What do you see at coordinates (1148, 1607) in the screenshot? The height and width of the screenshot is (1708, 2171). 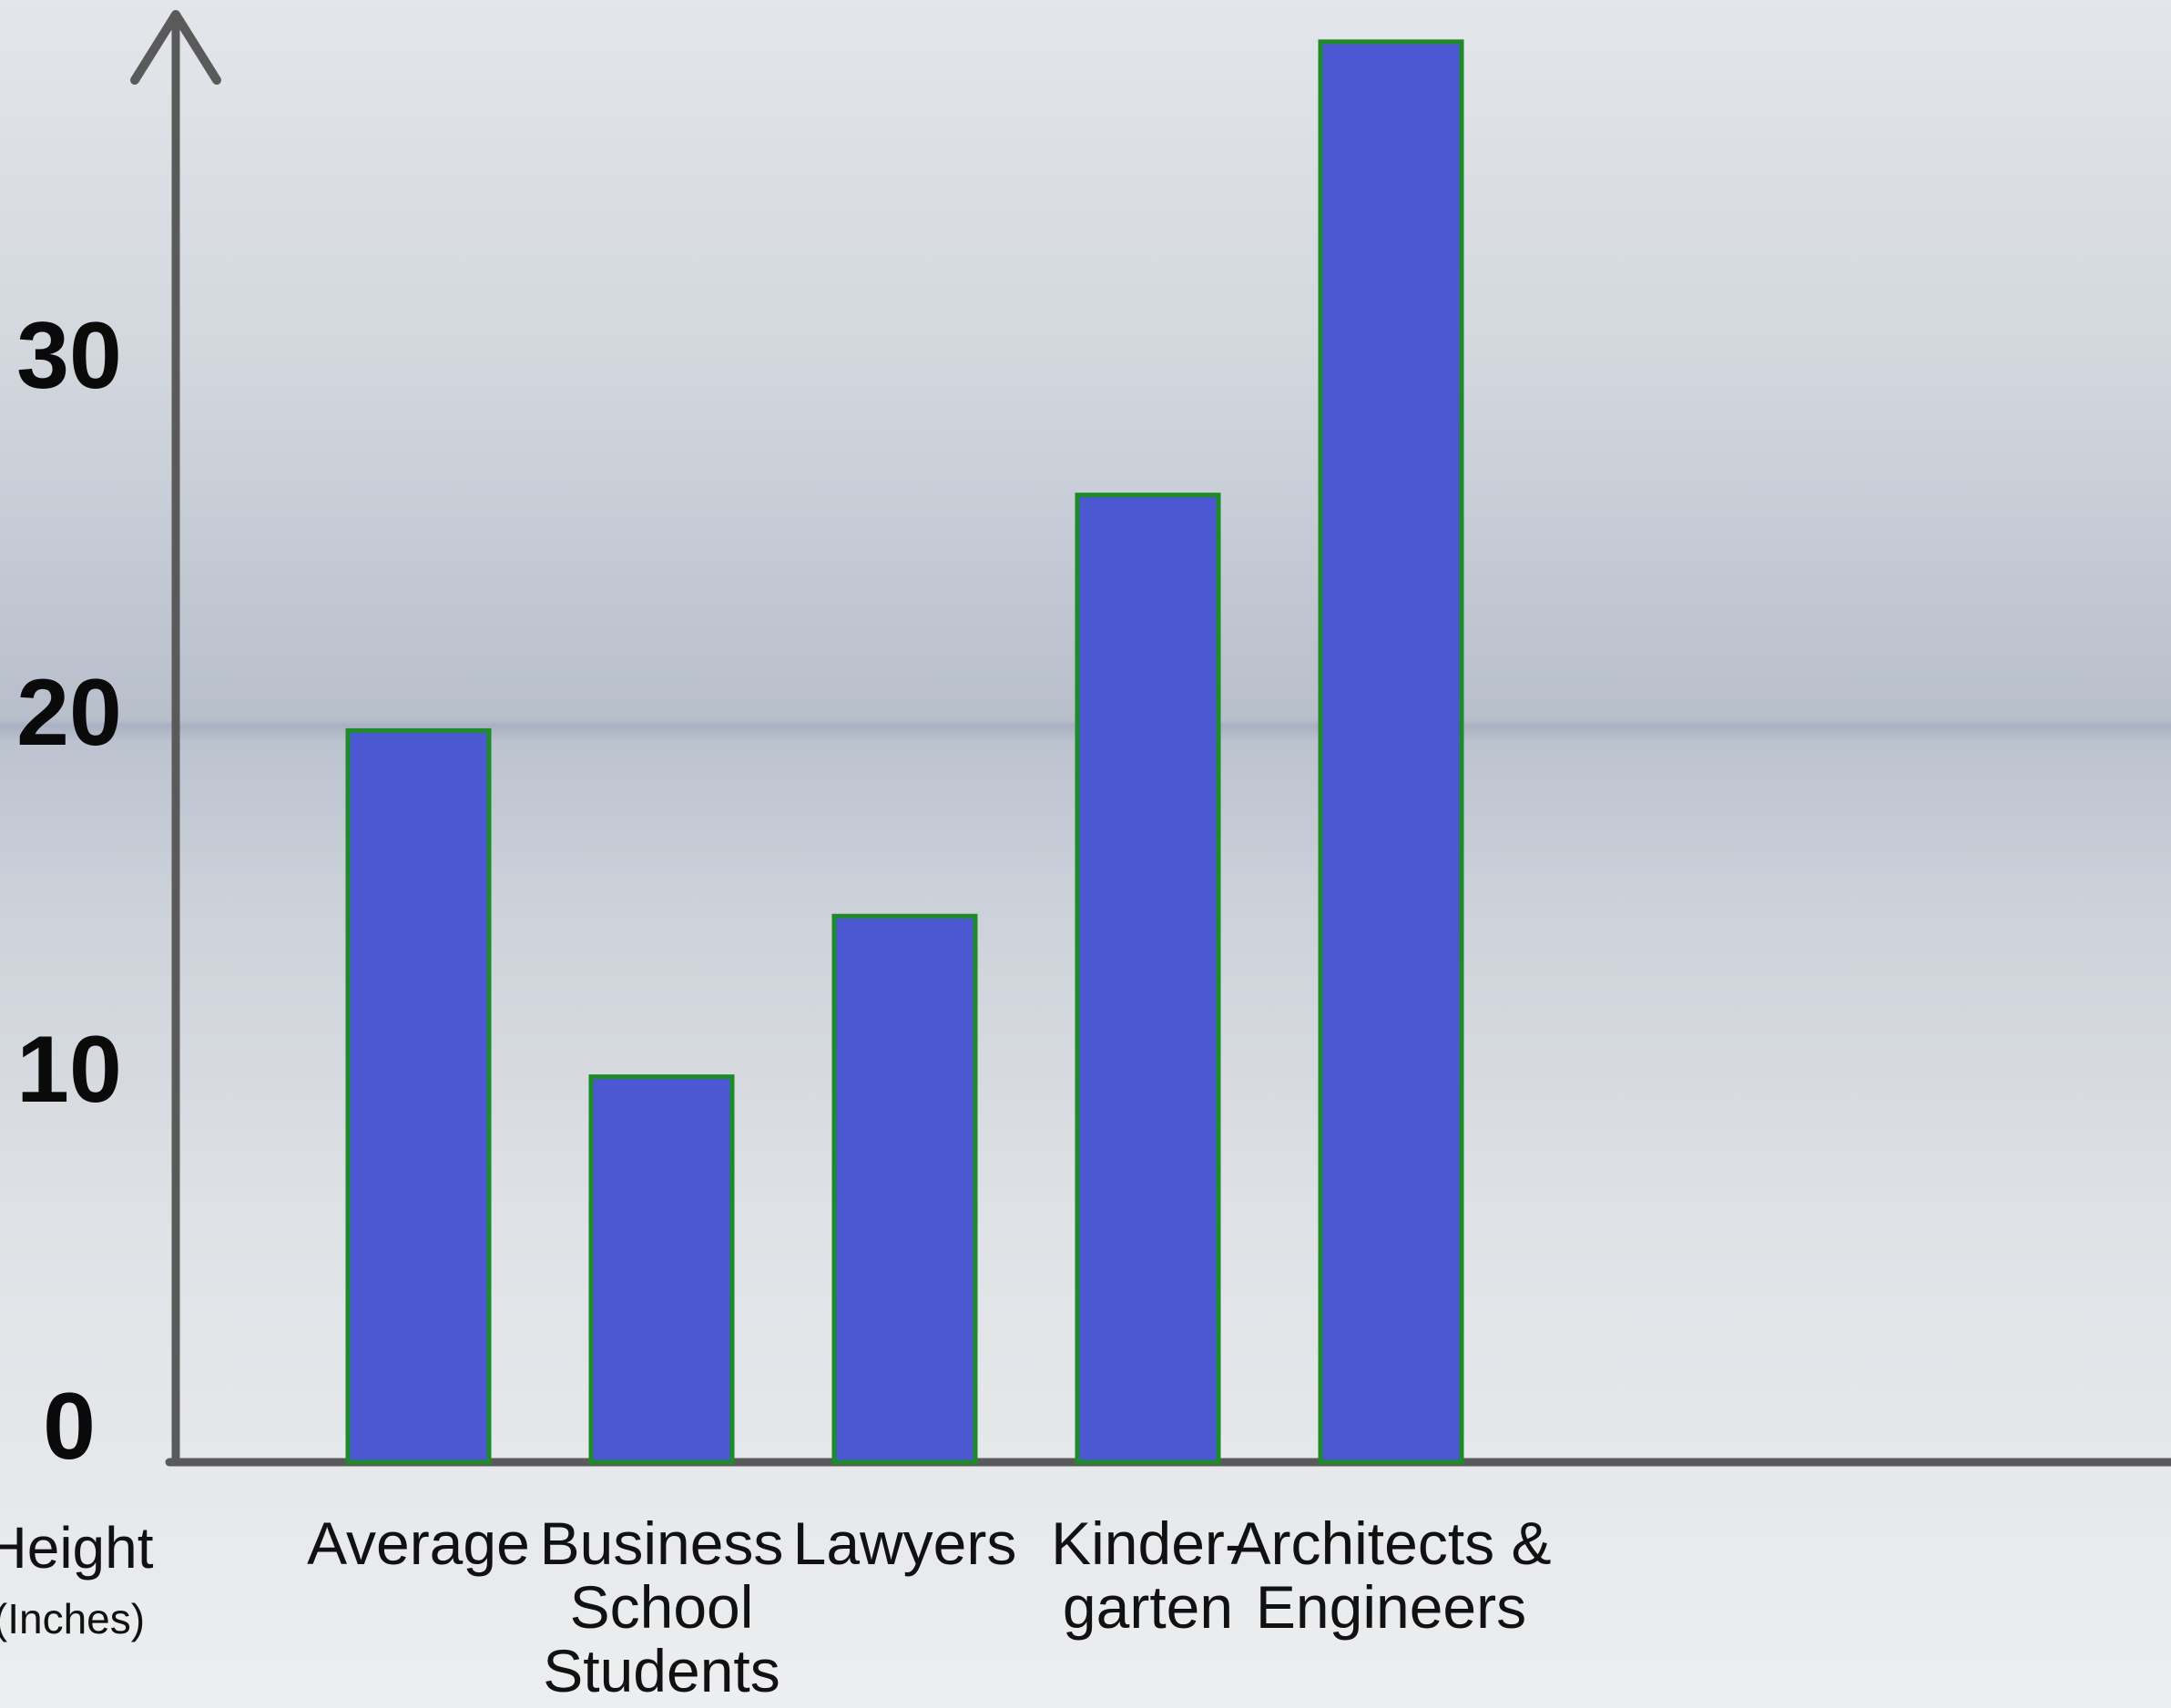 I see `category-label-kinder-garten-line-2: garten` at bounding box center [1148, 1607].